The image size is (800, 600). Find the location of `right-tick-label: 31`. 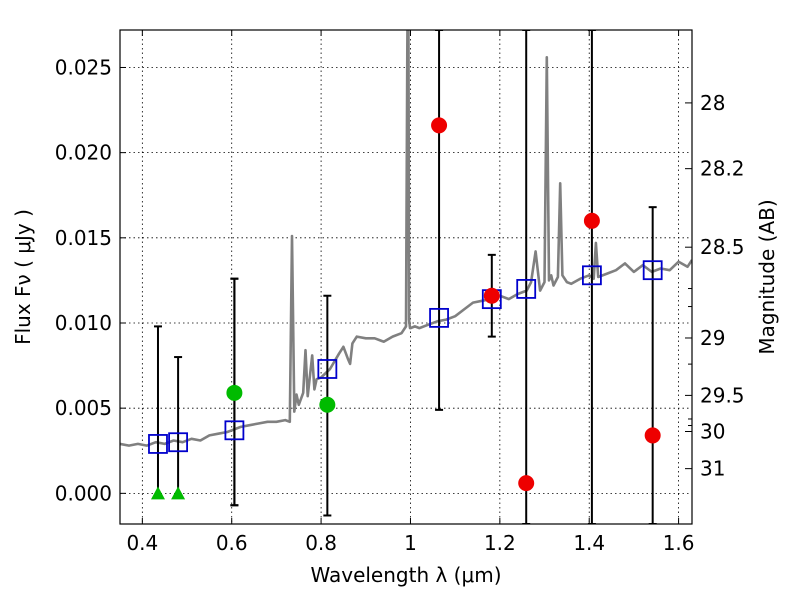

right-tick-label: 31 is located at coordinates (712, 469).